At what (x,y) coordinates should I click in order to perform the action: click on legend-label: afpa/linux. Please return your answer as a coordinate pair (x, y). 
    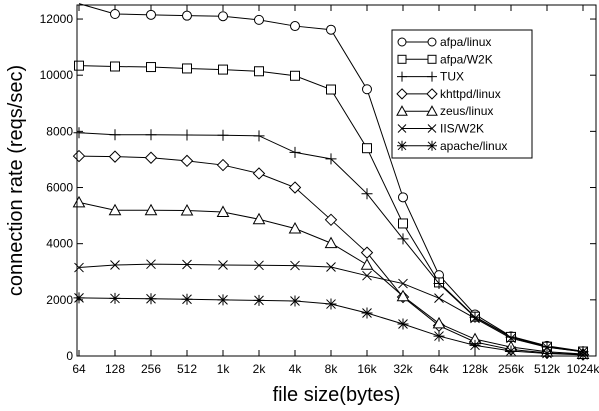
    Looking at the image, I should click on (465, 42).